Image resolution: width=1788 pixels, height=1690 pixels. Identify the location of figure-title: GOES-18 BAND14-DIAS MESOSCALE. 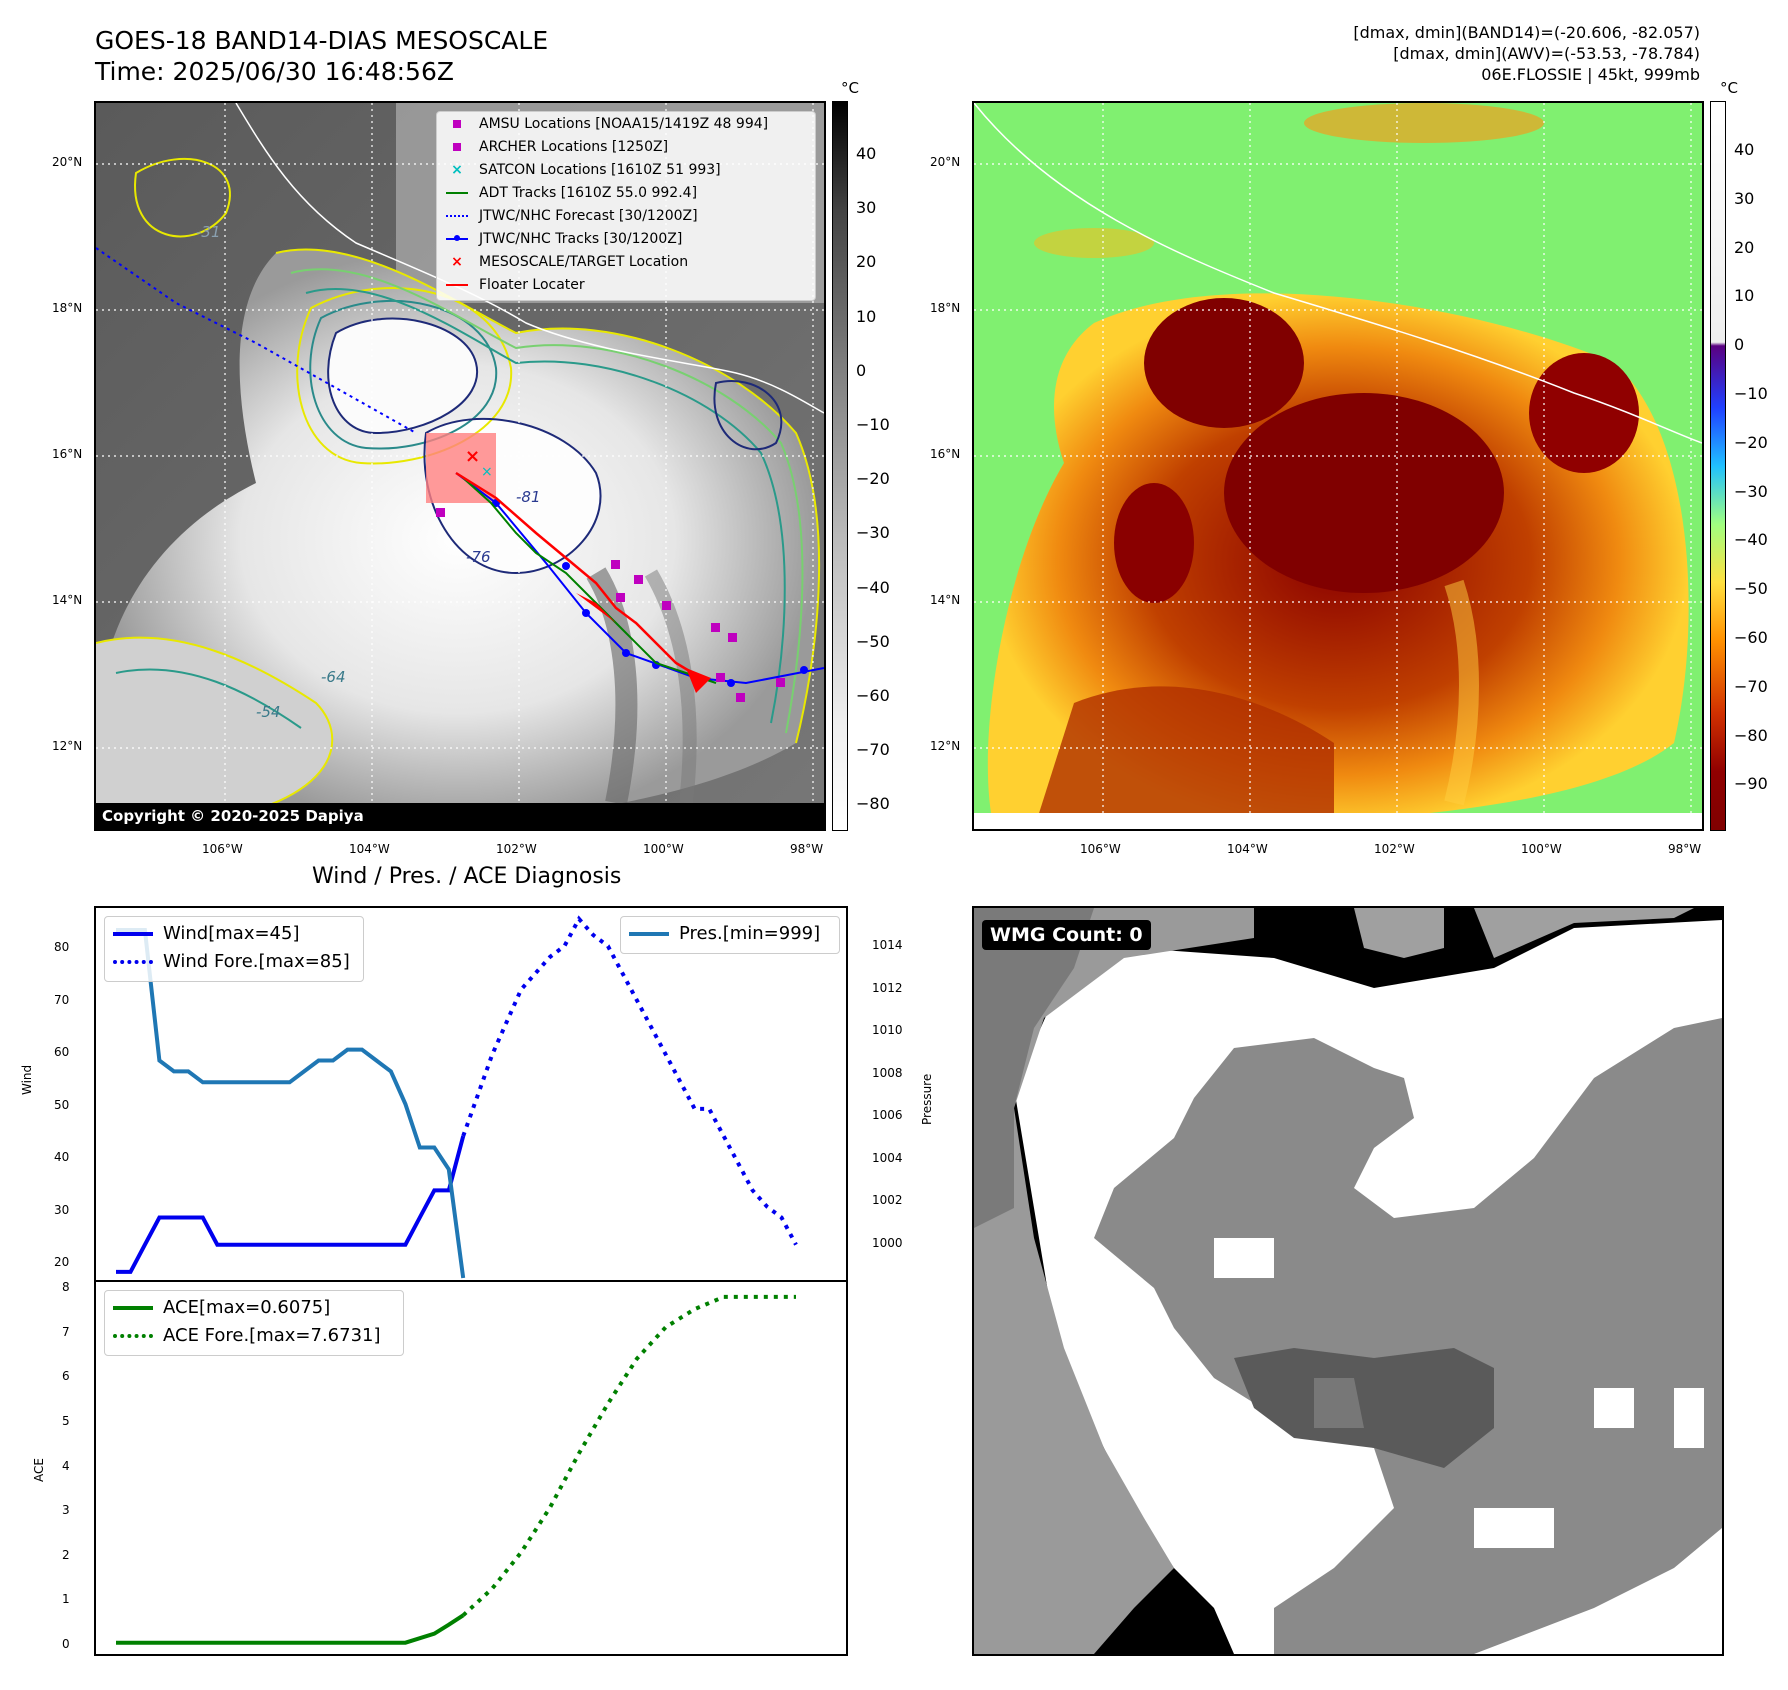
(322, 40).